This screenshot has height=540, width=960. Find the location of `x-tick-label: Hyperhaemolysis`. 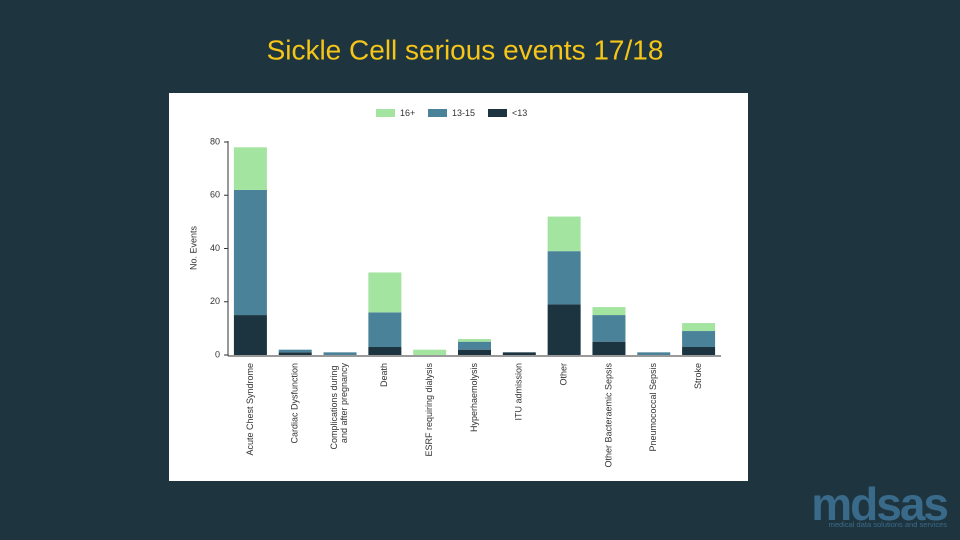

x-tick-label: Hyperhaemolysis is located at coordinates (474, 398).